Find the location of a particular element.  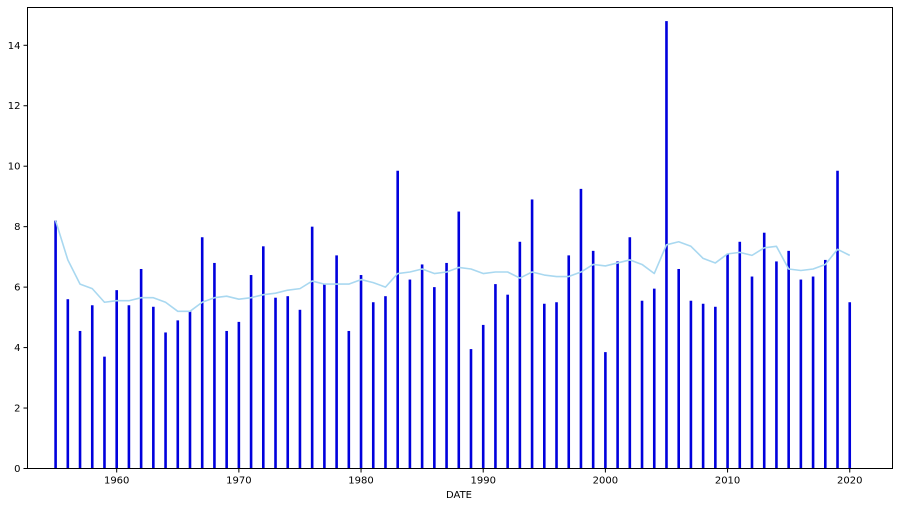

y-tick-label: 4 is located at coordinates (17, 348).